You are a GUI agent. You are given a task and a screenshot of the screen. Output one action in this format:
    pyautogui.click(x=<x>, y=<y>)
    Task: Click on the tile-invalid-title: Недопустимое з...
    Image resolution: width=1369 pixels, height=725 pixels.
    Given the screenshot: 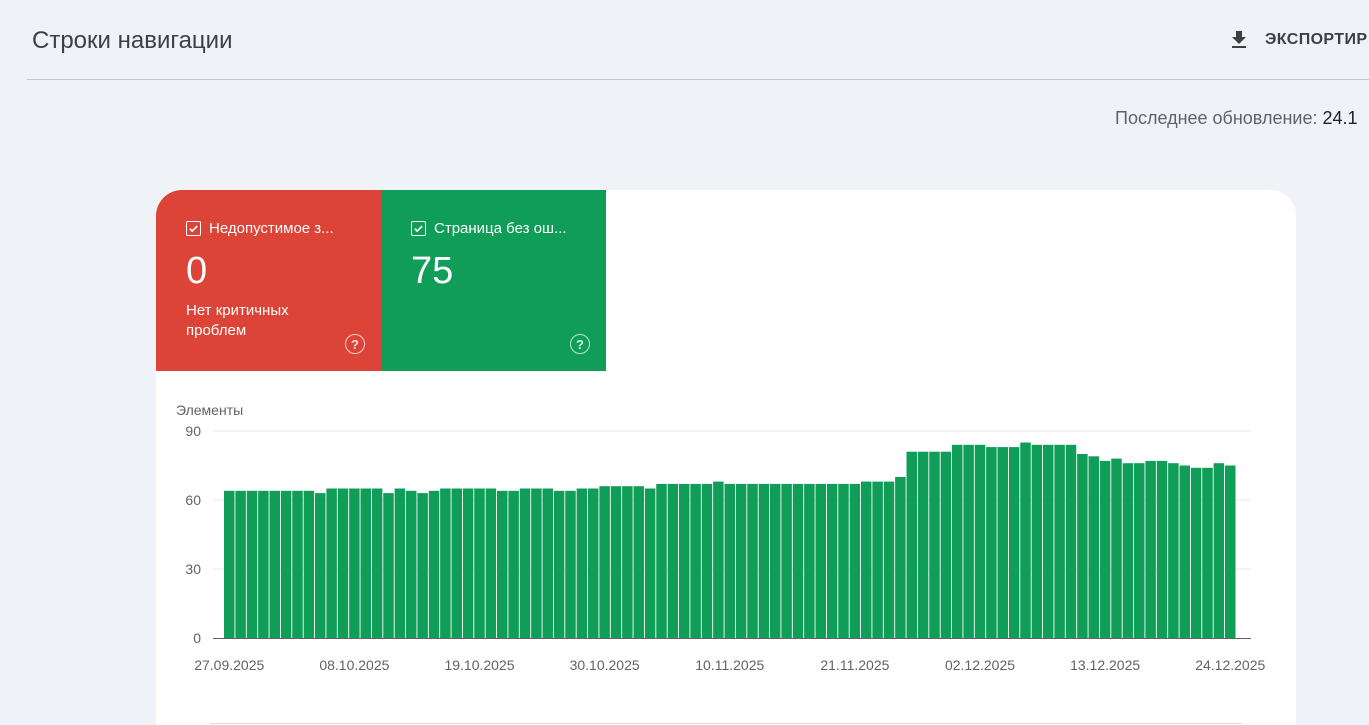 What is the action you would take?
    pyautogui.click(x=271, y=228)
    